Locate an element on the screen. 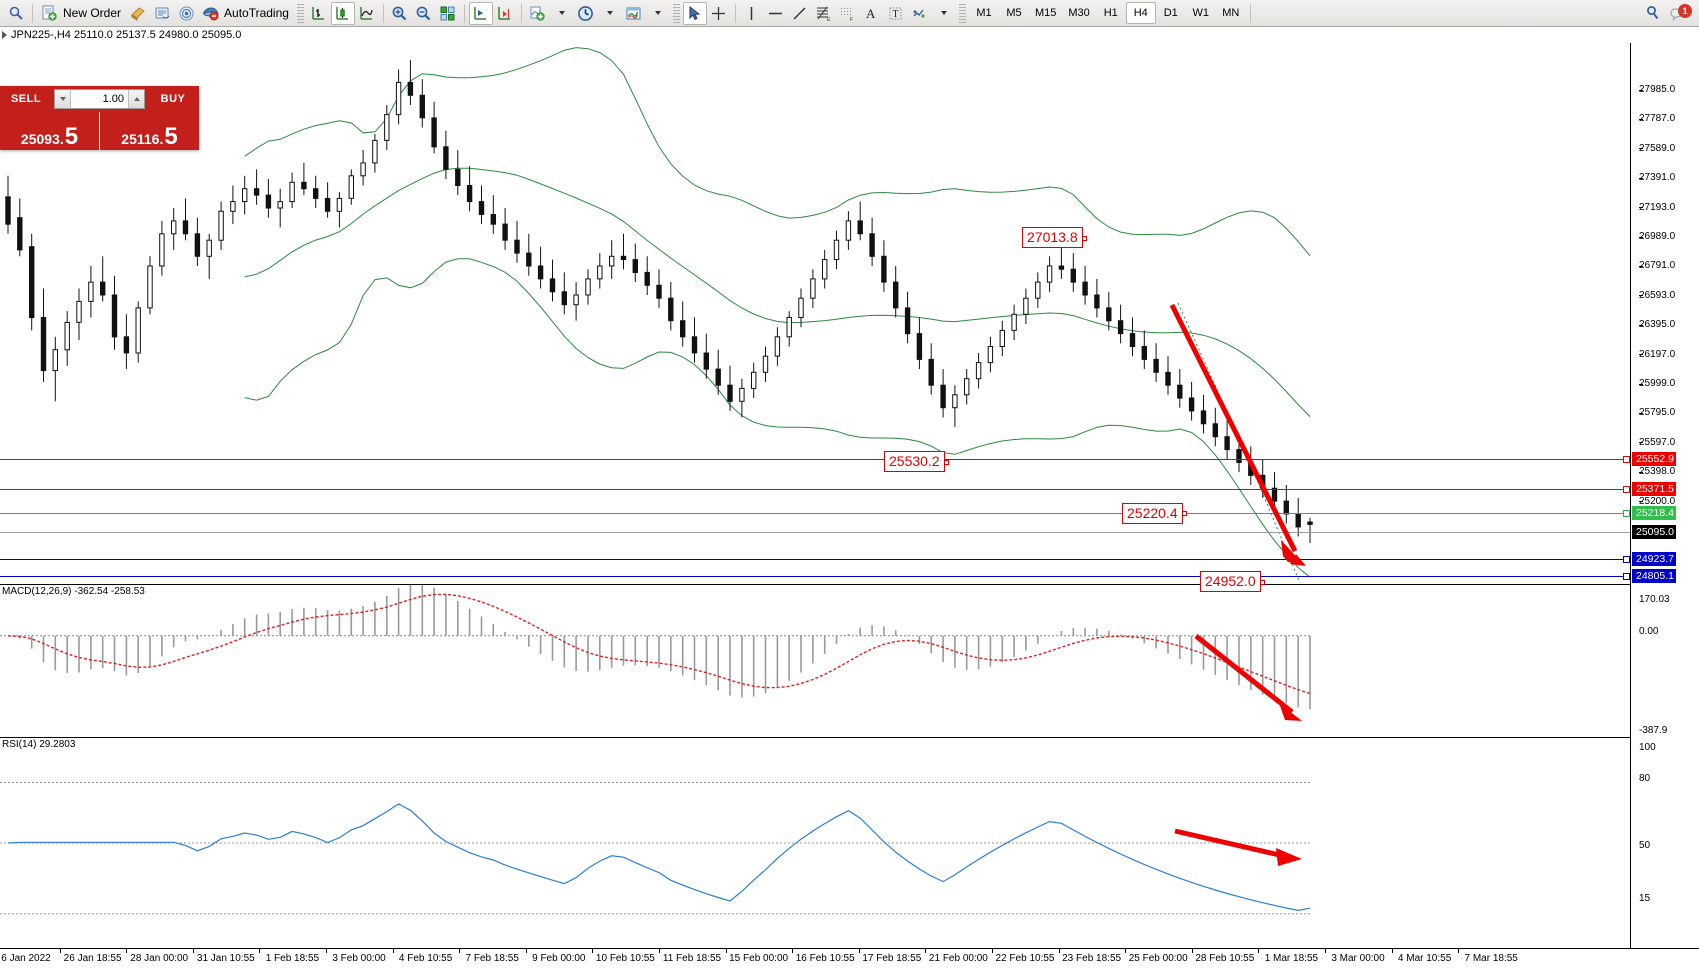 Image resolution: width=1699 pixels, height=971 pixels. volume-input: 1.00 is located at coordinates (113, 99).